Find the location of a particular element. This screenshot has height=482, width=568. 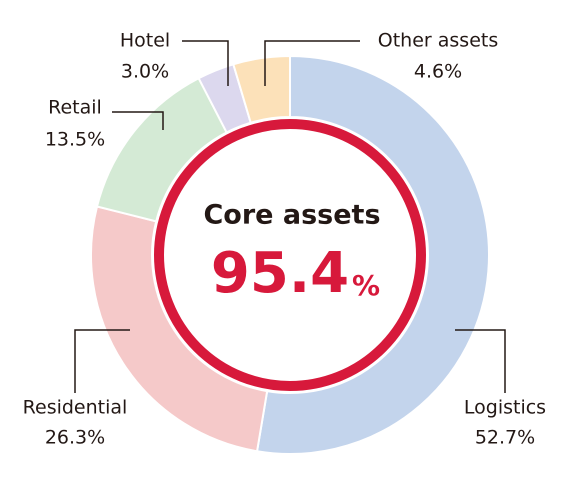

value-label: 52.7% is located at coordinates (505, 438).